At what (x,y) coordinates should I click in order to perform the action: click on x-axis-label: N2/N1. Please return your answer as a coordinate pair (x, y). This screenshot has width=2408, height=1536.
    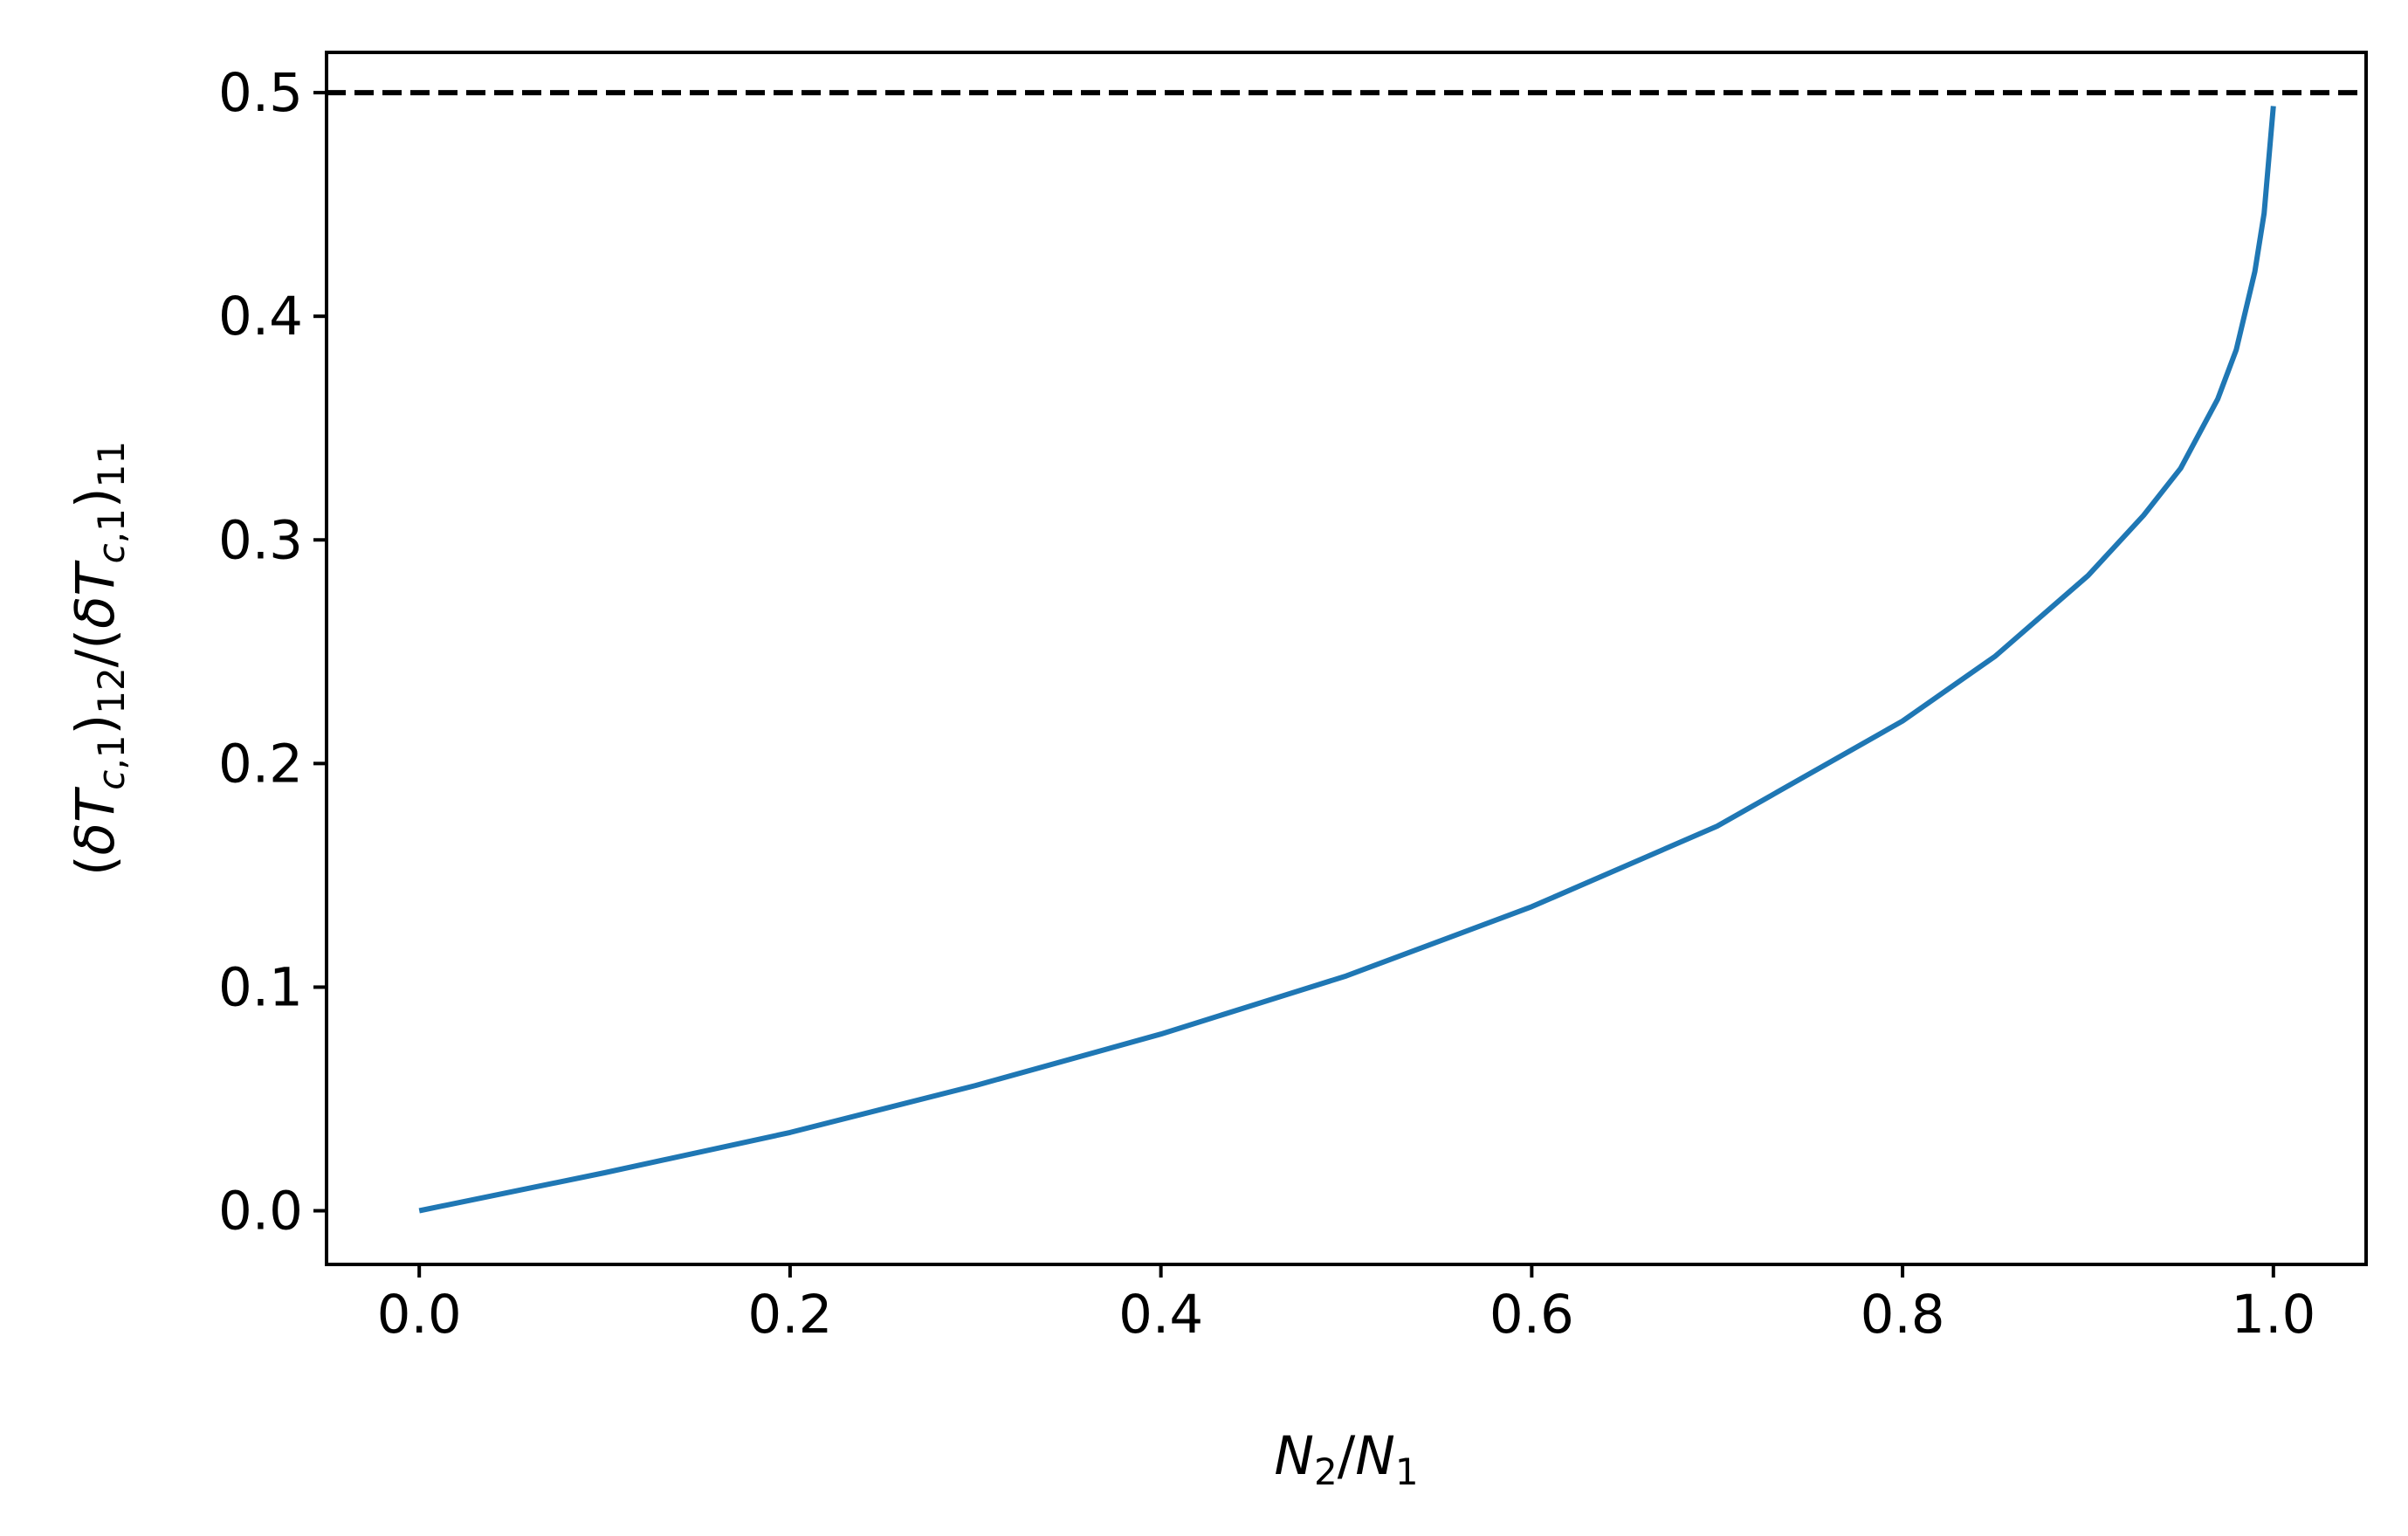
    Looking at the image, I should click on (1346, 1459).